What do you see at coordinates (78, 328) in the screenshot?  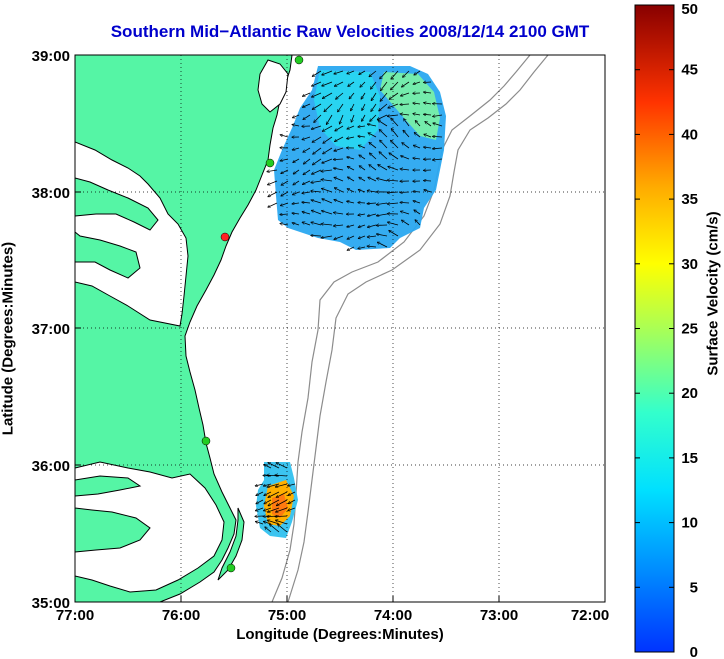 I see `y-axis-ticks` at bounding box center [78, 328].